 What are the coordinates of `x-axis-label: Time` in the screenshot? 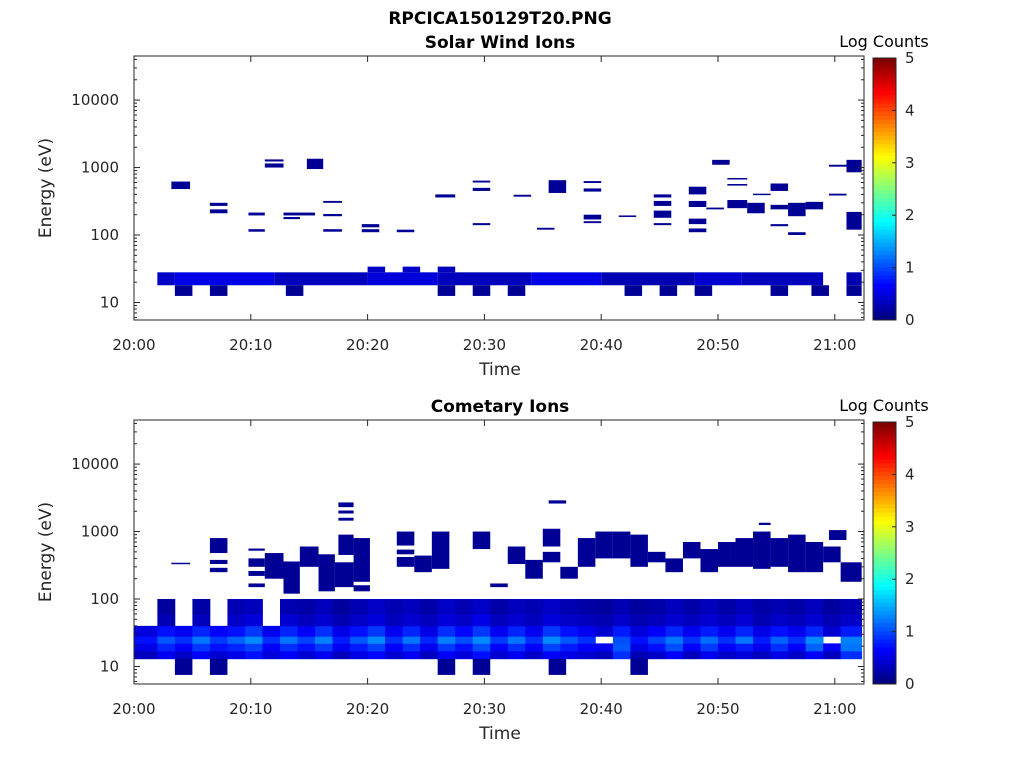 It's located at (499, 734).